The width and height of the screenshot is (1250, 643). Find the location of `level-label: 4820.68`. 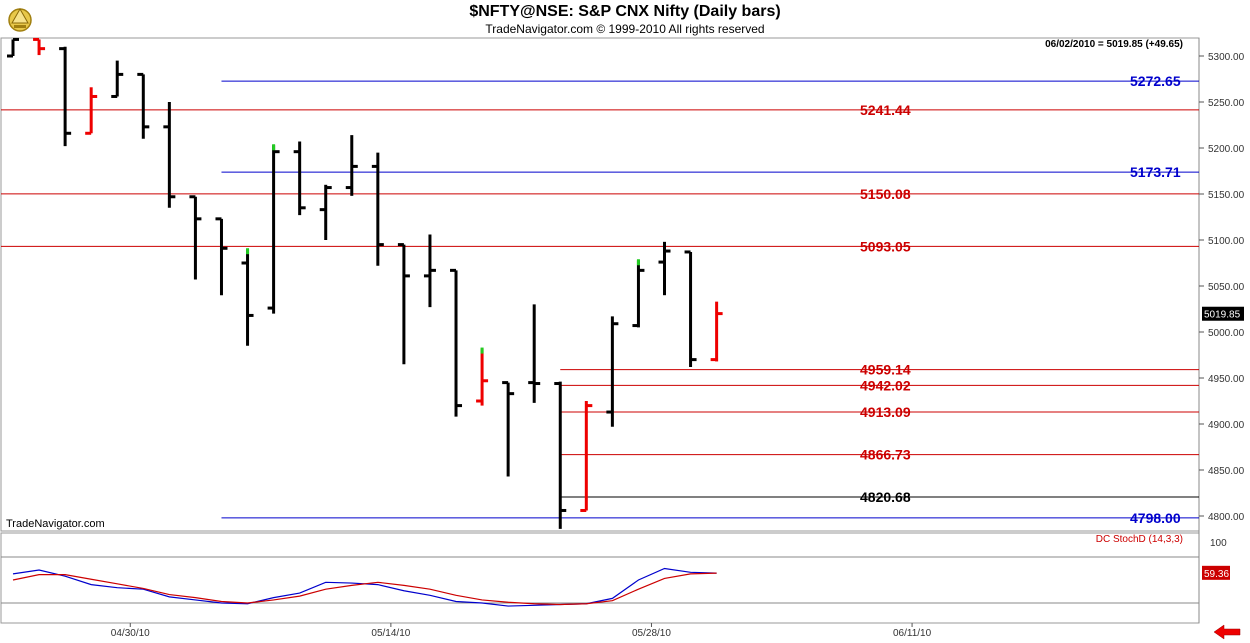

level-label: 4820.68 is located at coordinates (885, 497).